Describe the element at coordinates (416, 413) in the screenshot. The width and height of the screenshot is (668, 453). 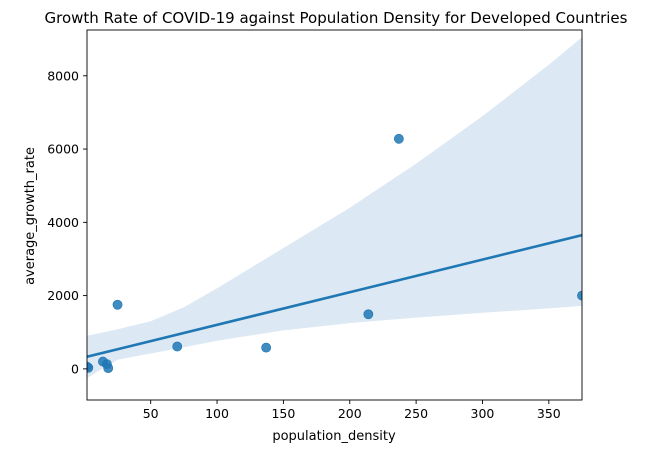
I see `x-tick-label: 250` at that location.